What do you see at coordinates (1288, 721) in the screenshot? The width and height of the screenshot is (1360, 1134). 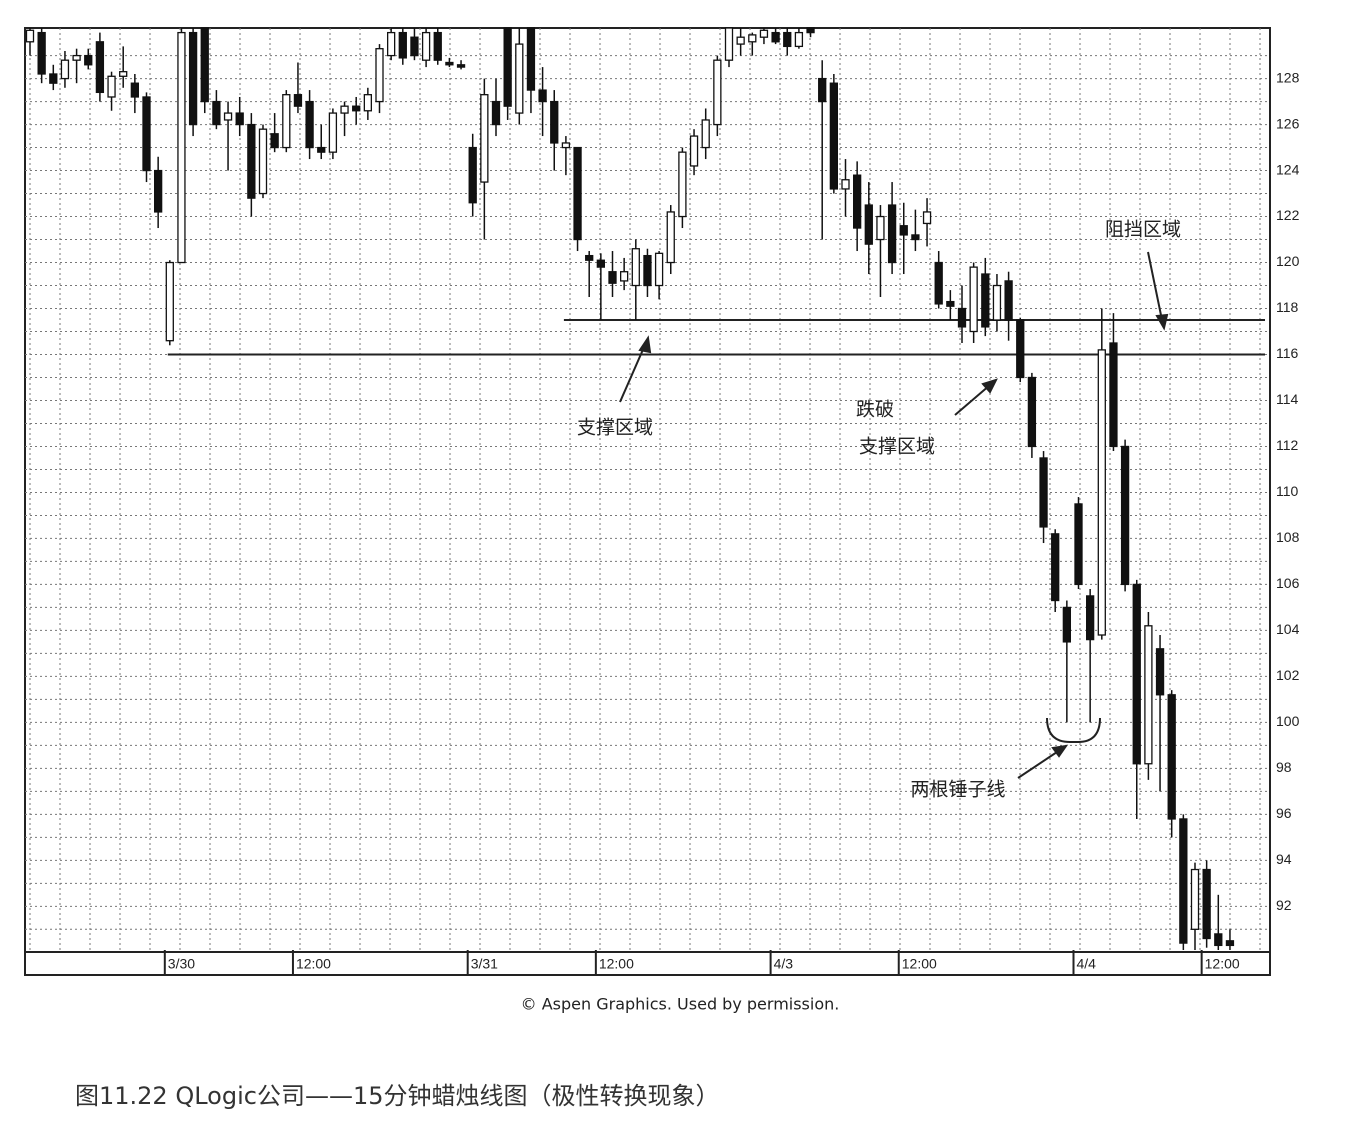 I see `y-tick-label: 100` at bounding box center [1288, 721].